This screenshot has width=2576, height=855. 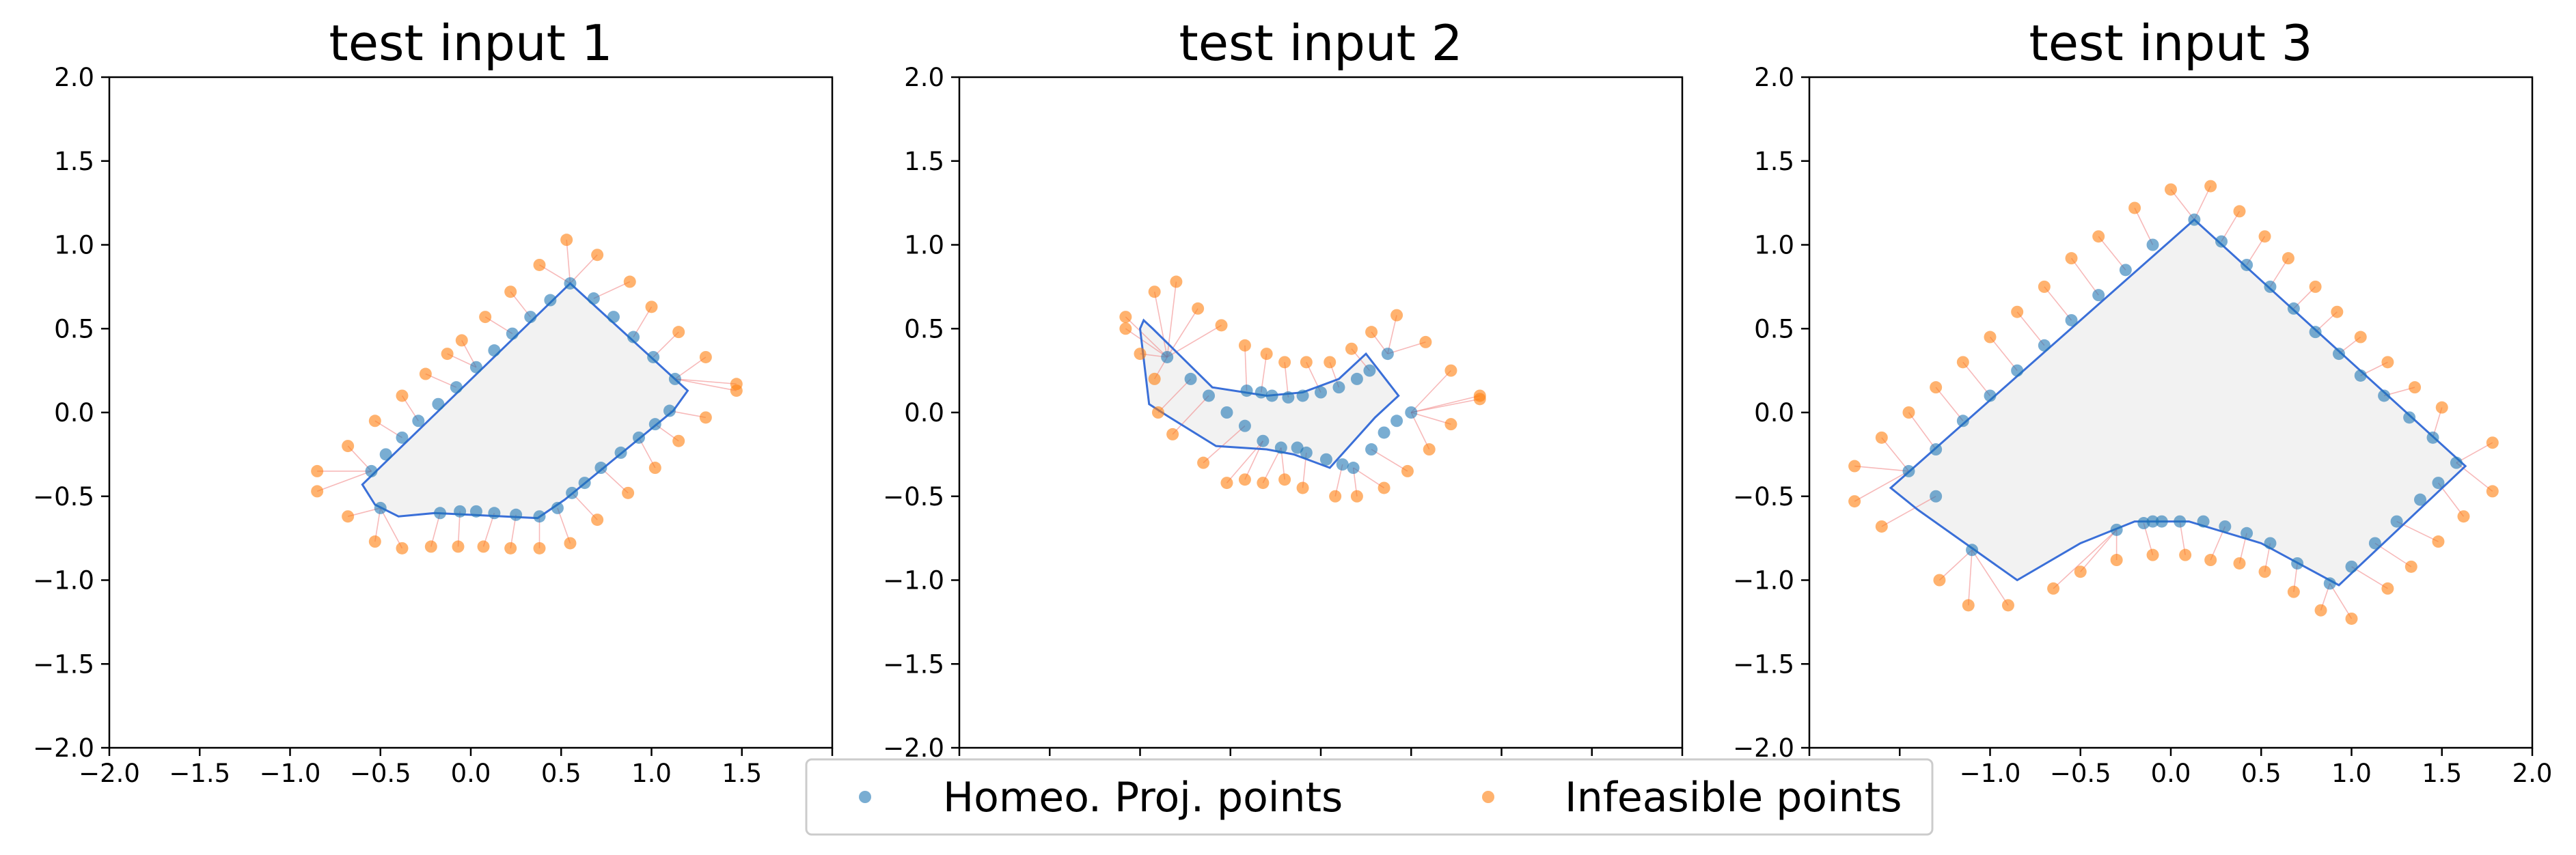 I want to click on x-tick-label: −0.5, so click(x=2080, y=773).